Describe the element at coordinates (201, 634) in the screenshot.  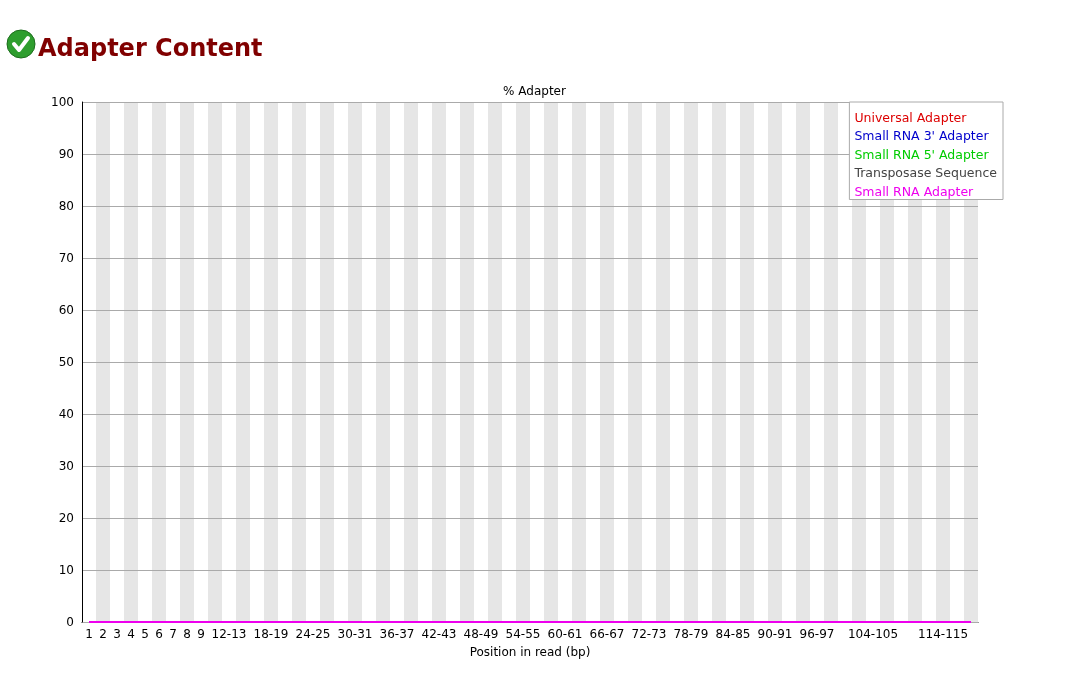
I see `x-tick-label: 9` at that location.